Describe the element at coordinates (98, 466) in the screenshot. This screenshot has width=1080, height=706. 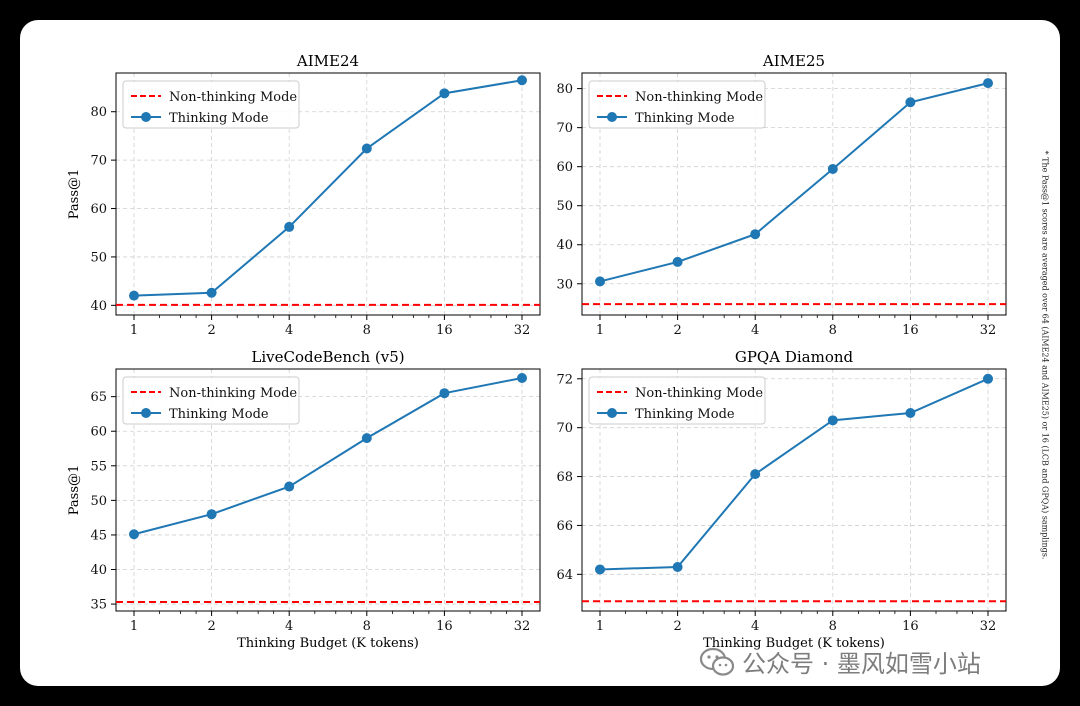
I see `y-tick-label: 55` at that location.